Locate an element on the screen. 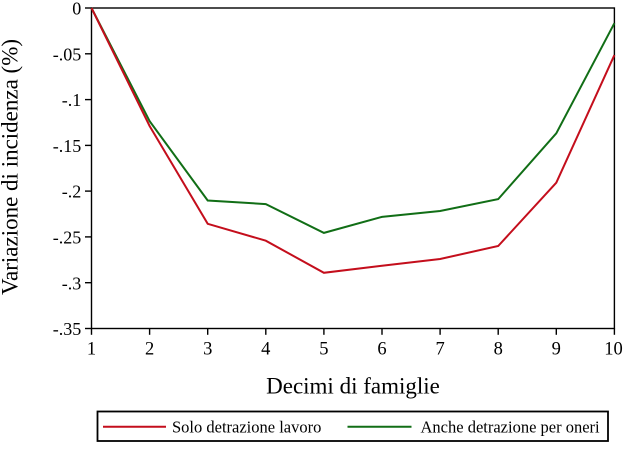 This screenshot has height=450, width=625. svg-text: -.2 is located at coordinates (72, 192).